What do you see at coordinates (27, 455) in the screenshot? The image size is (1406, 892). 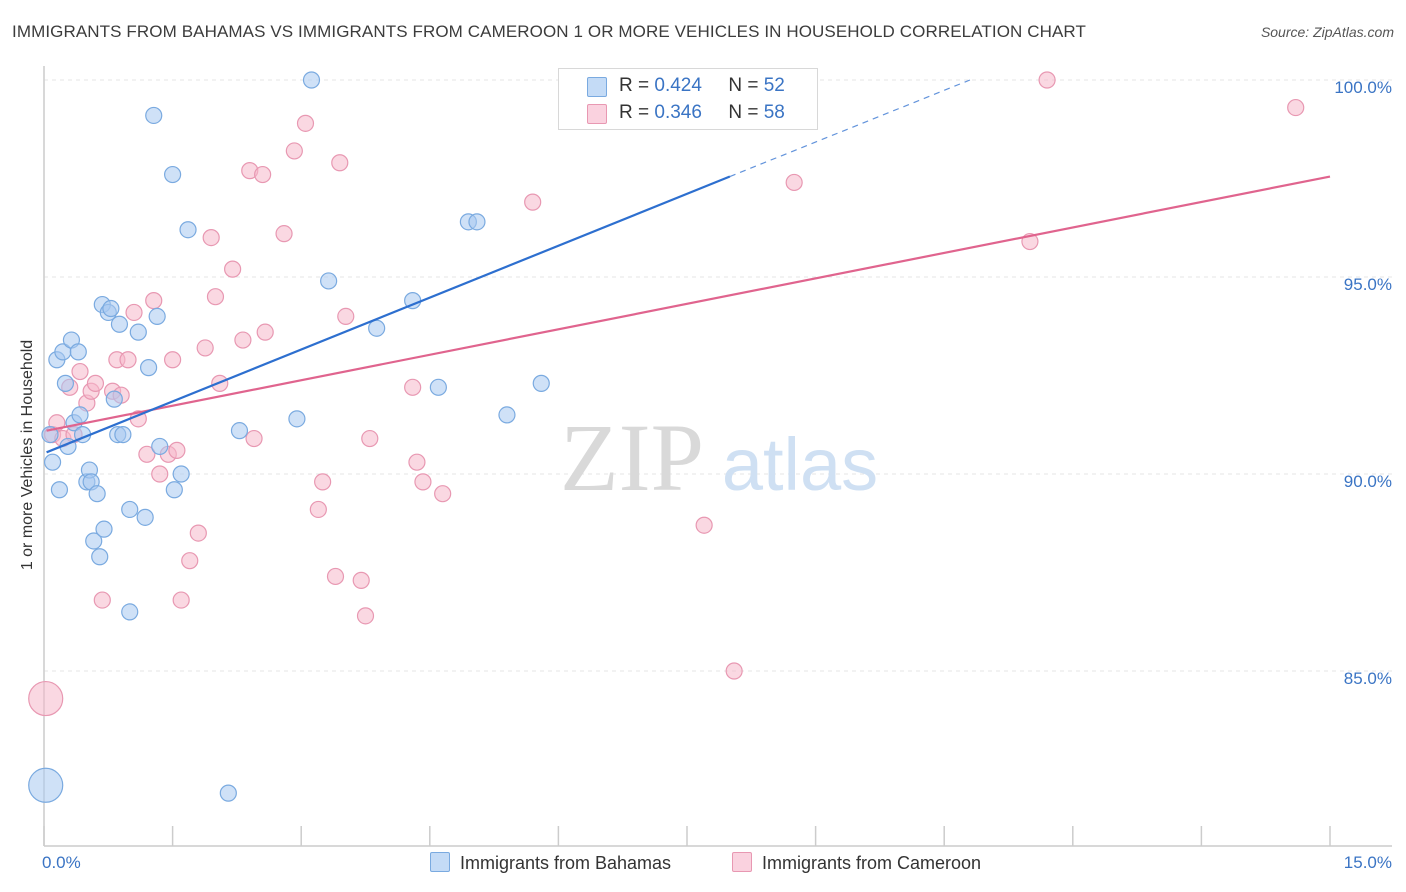 I see `y-axis-label: 1 or more Vehicles in Household` at bounding box center [27, 455].